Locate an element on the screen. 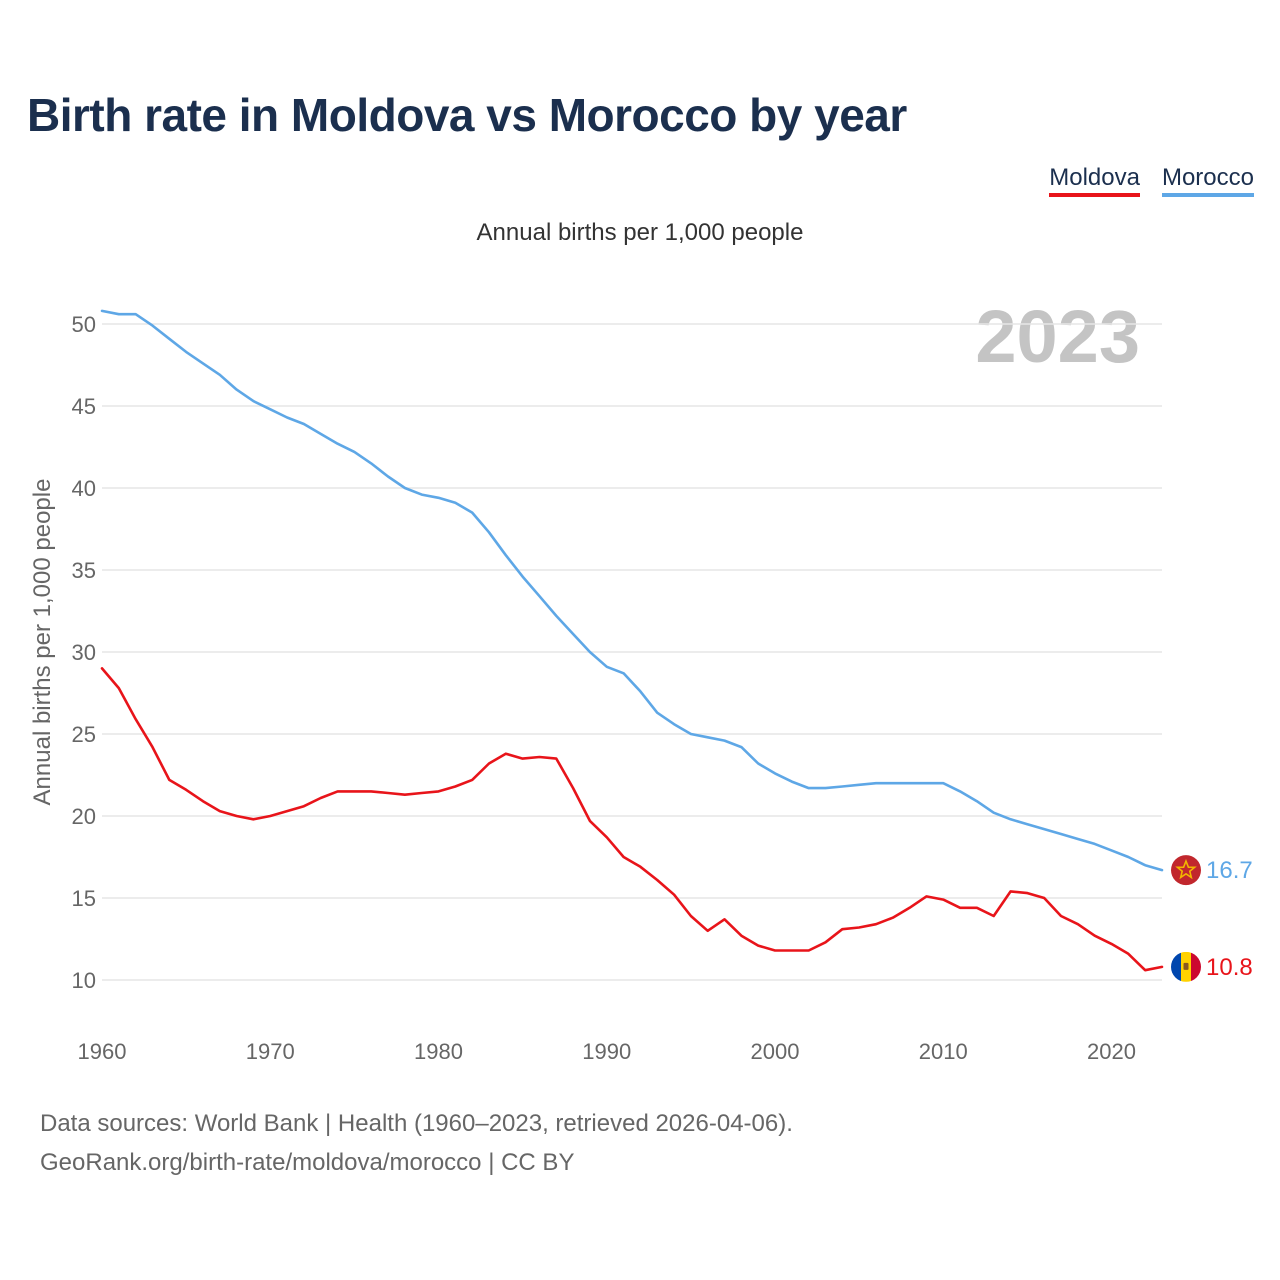  moldova-flag-red is located at coordinates (1196, 966).